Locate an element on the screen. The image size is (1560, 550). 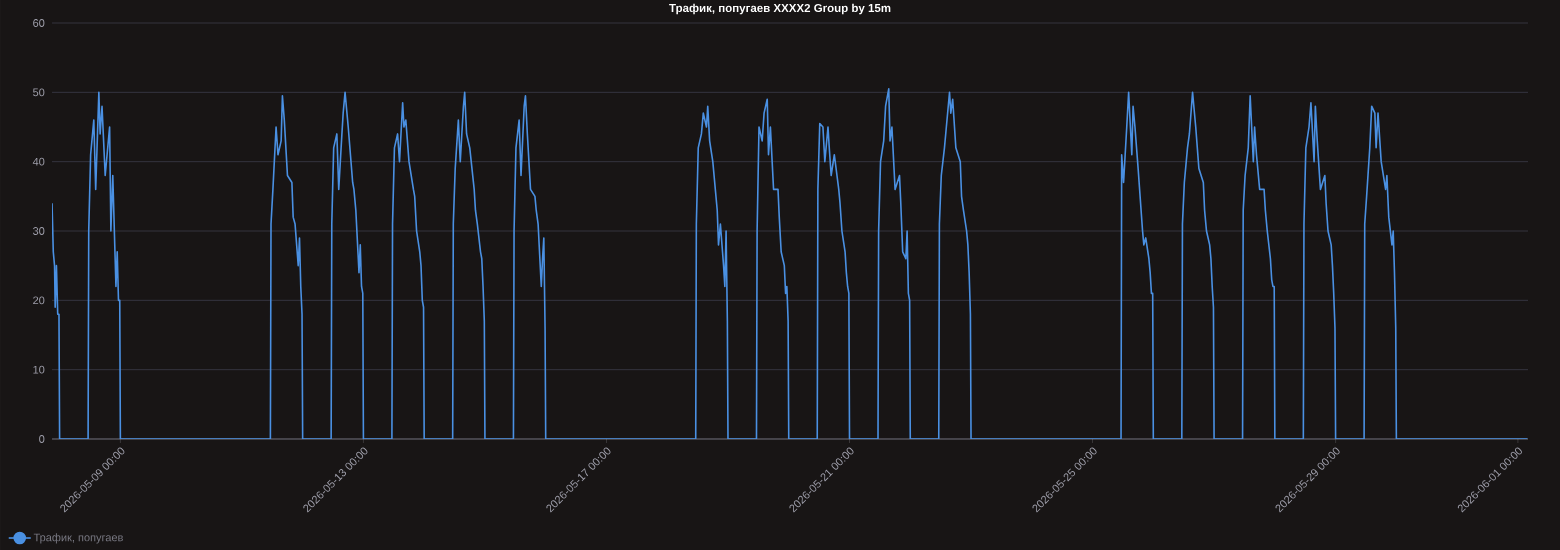
y-tick-label: 20 is located at coordinates (39, 300).